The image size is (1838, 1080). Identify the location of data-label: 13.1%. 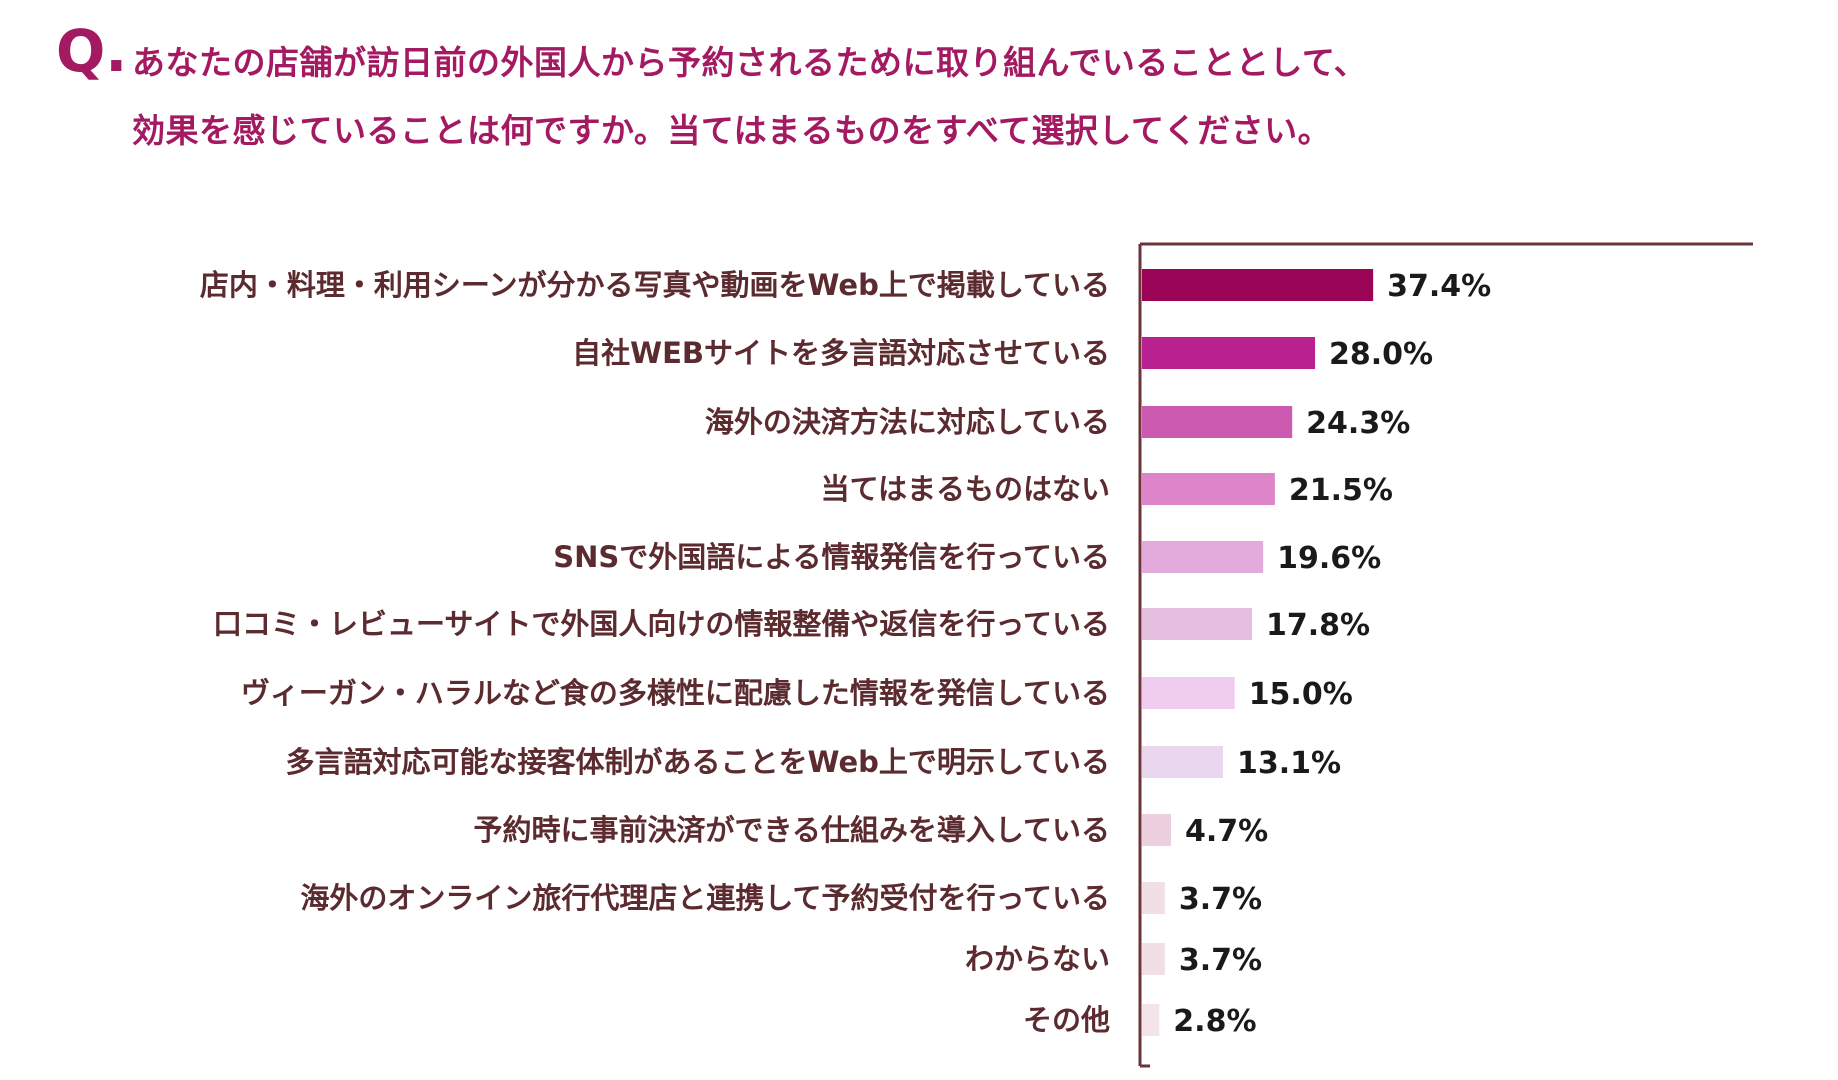
(1289, 763).